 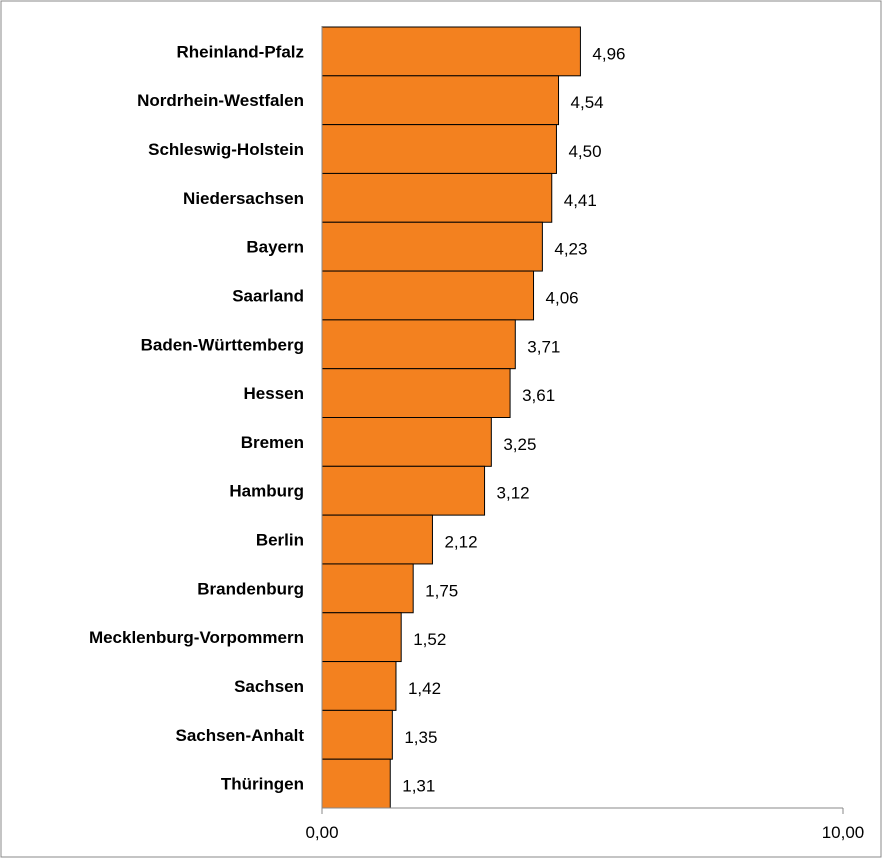 I want to click on category-label: Hessen, so click(x=274, y=393).